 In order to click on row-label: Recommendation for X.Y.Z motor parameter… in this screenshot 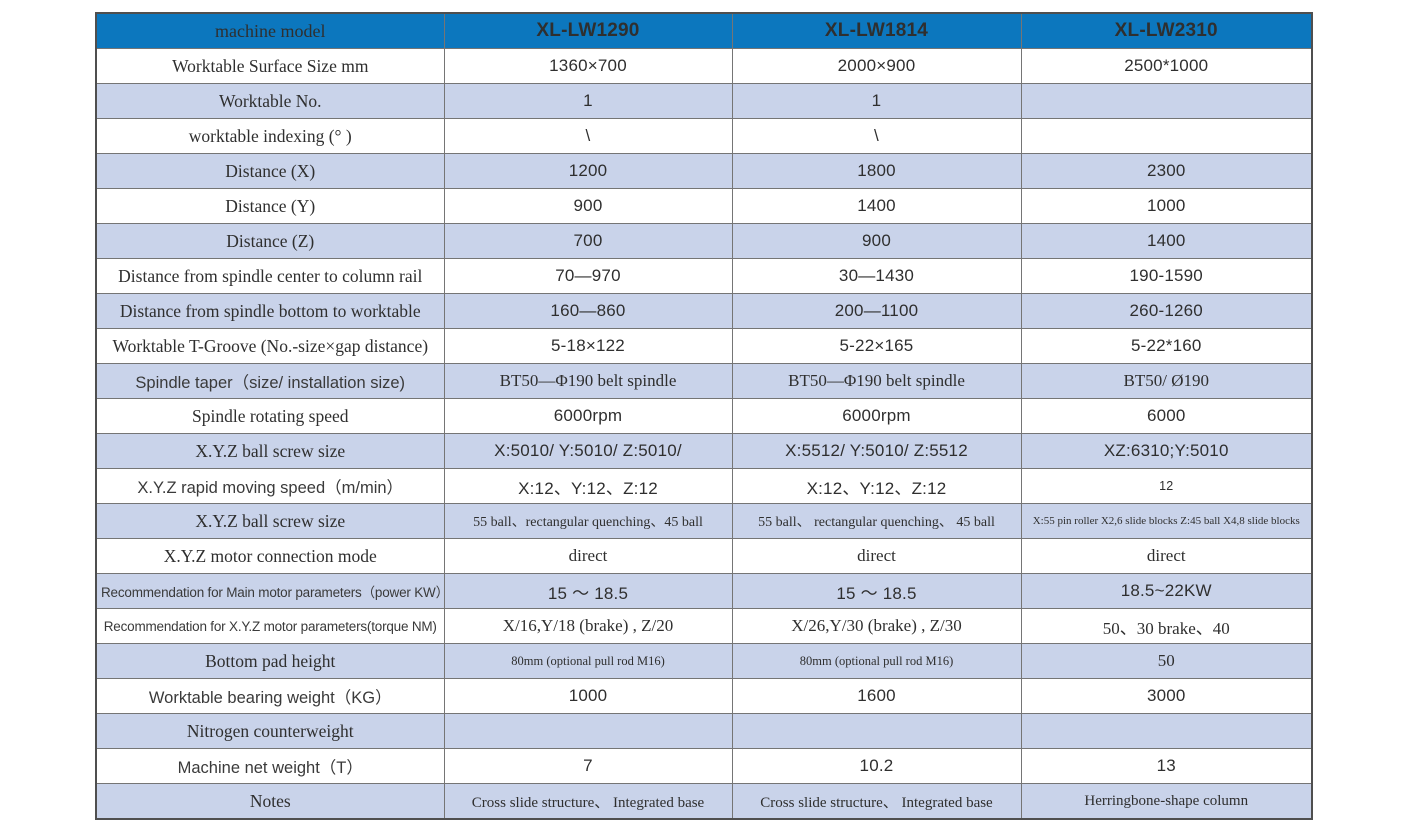, I will do `click(270, 626)`.